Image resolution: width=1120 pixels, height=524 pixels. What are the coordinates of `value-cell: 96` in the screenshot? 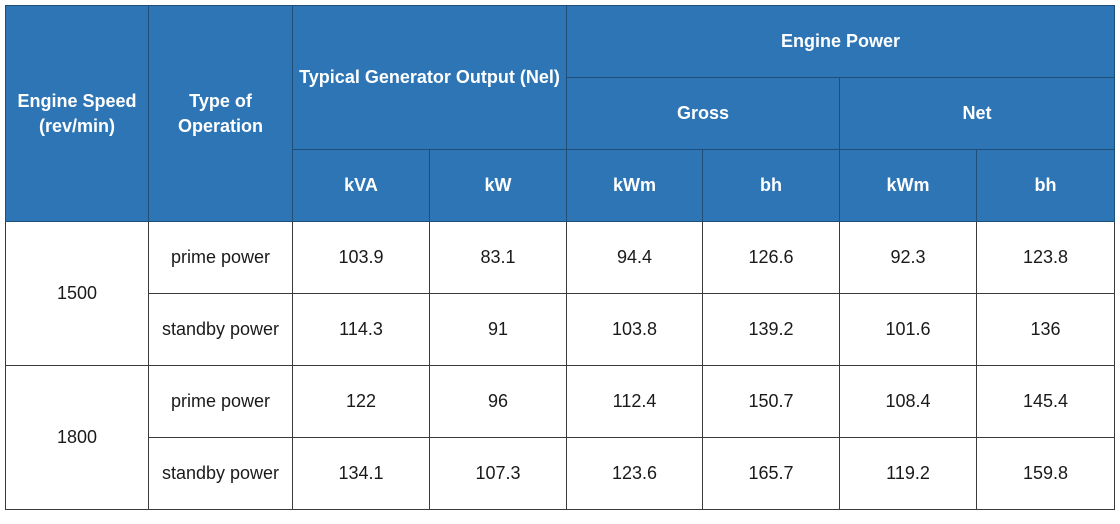 It's located at (498, 401).